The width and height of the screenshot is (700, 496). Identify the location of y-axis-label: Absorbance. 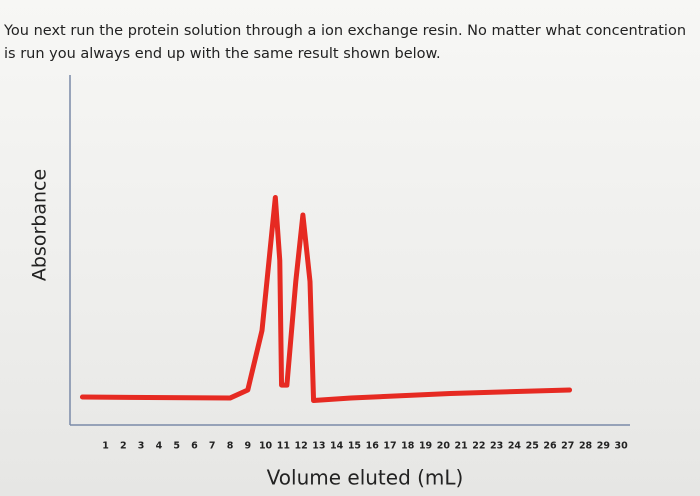
(40, 225).